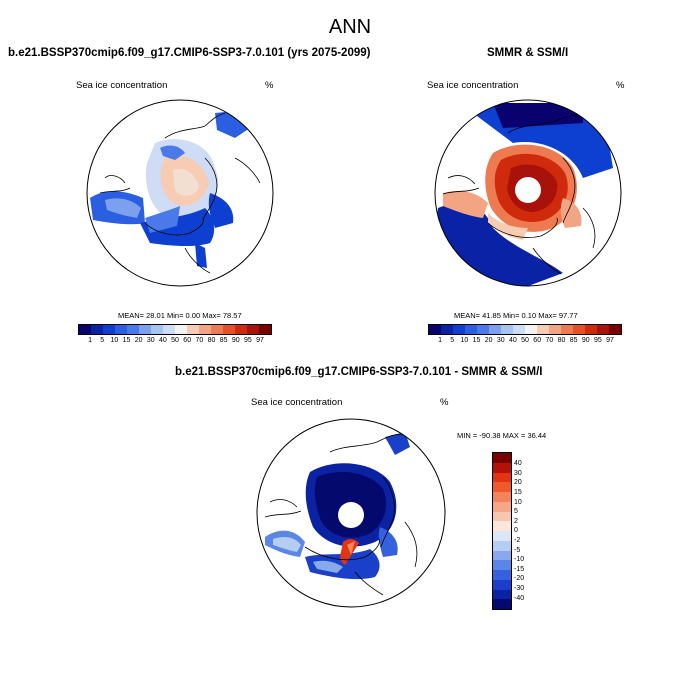  What do you see at coordinates (598, 340) in the screenshot?
I see `obs-colorbar-tick-label: 95` at bounding box center [598, 340].